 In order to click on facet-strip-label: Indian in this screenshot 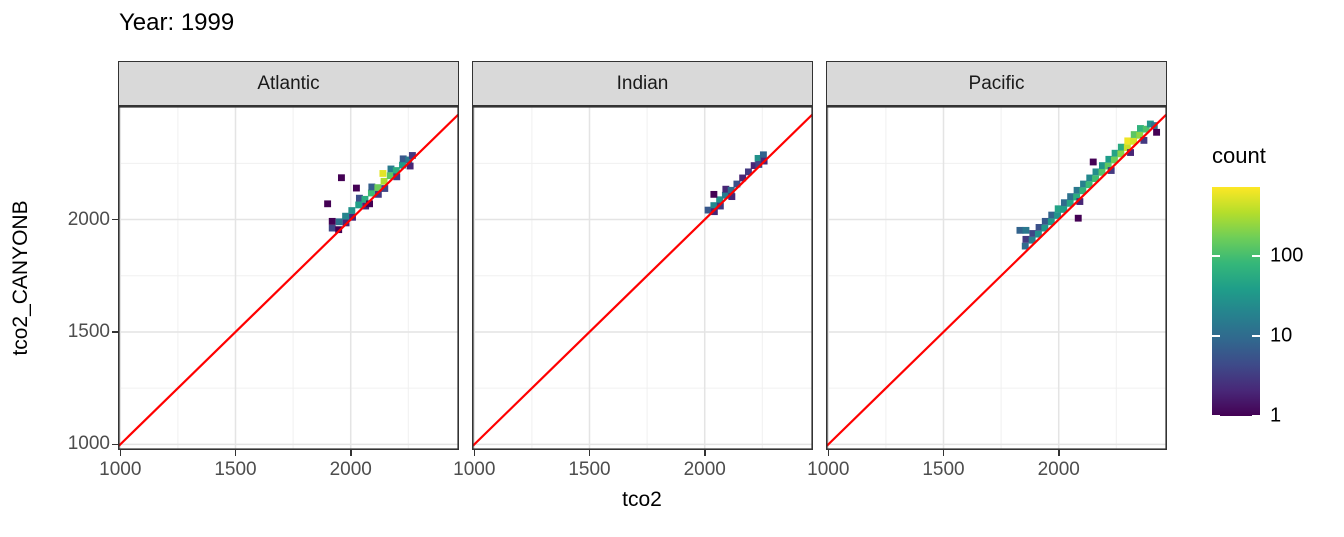, I will do `click(642, 83)`.